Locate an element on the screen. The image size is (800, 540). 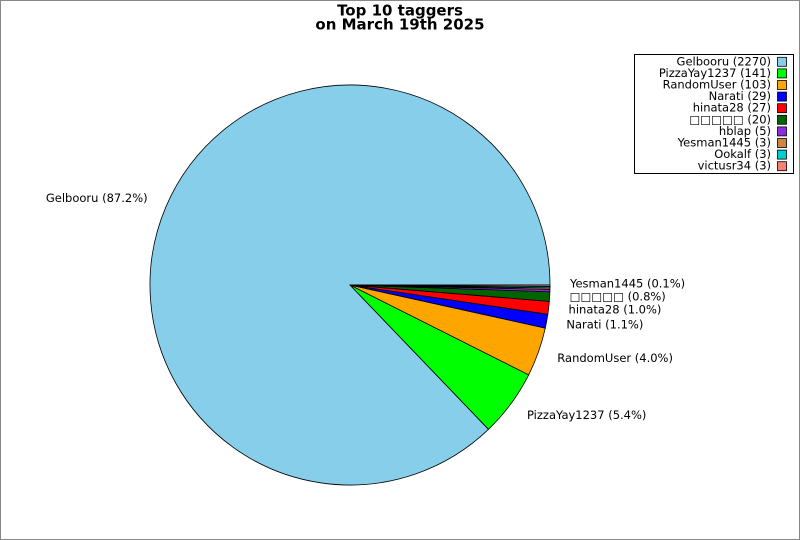
slice-label: PizzaYay1237 (5.4%) is located at coordinates (586, 415).